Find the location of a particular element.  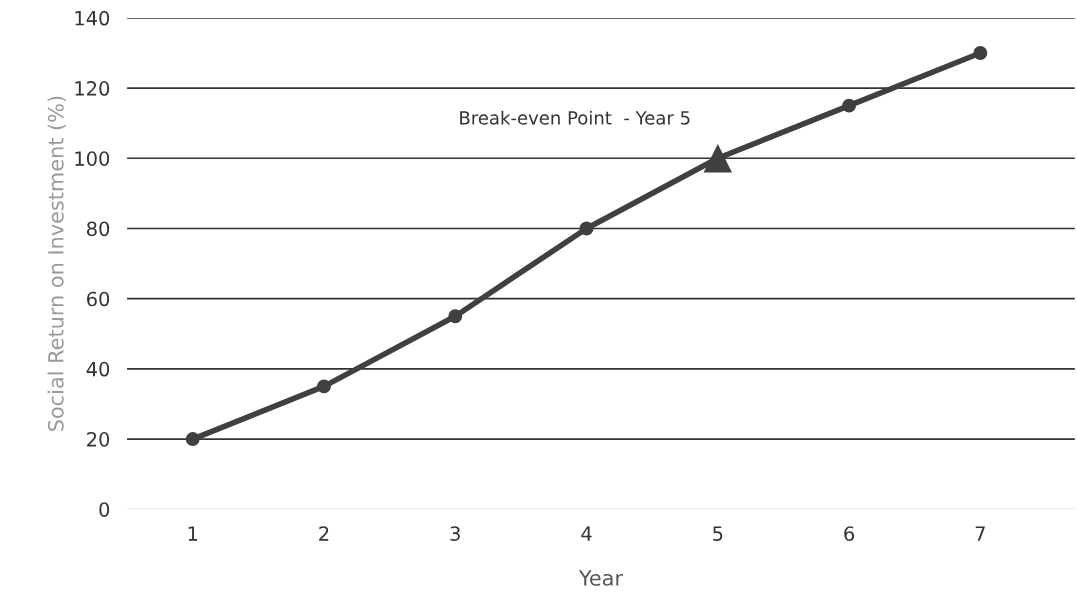

y-tick-label: 80 is located at coordinates (98, 229).